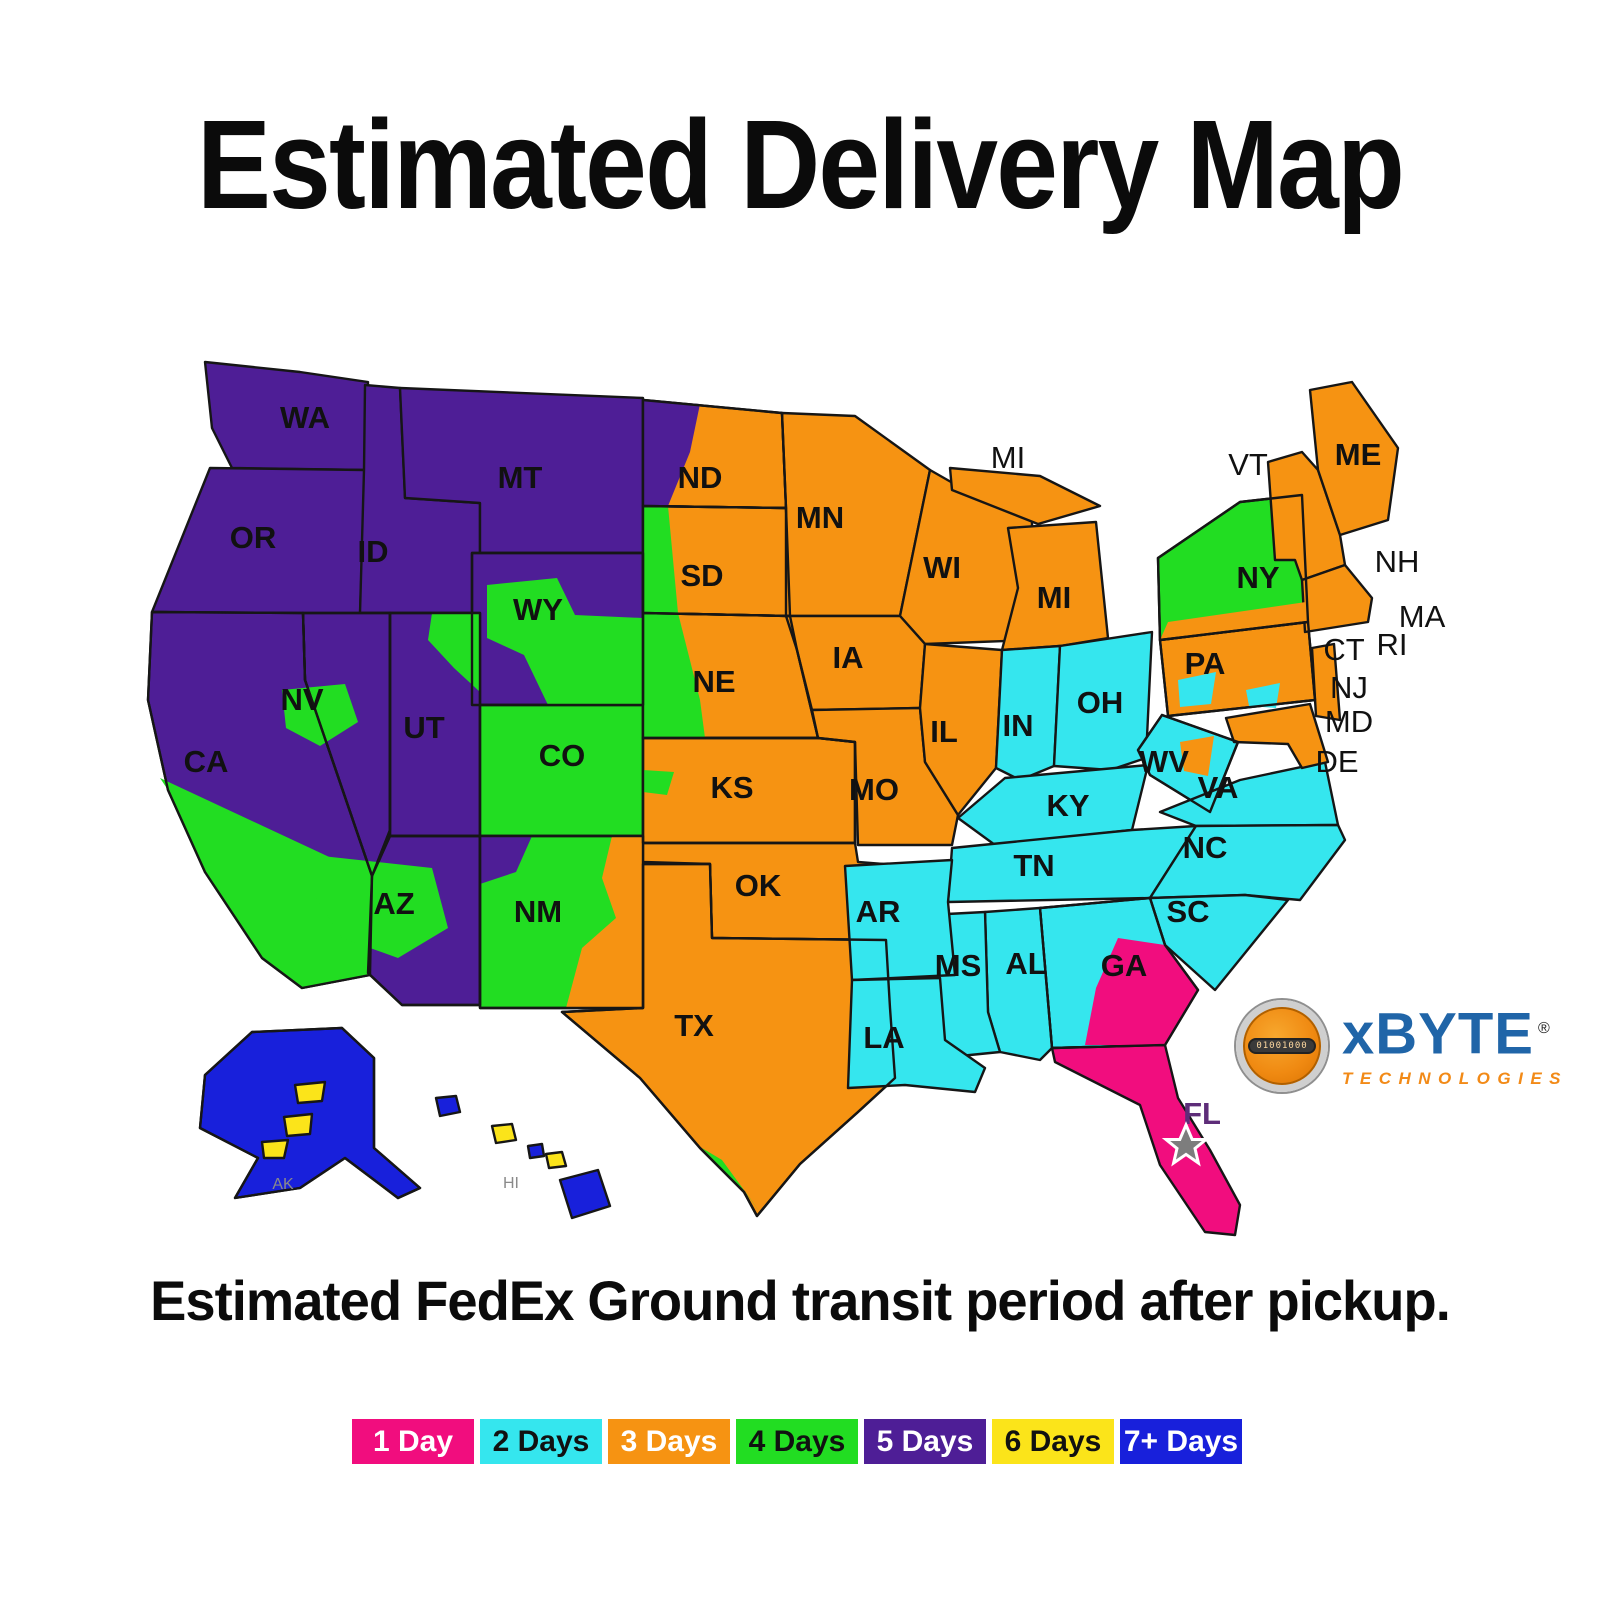 This screenshot has height=1600, width=1600. What do you see at coordinates (1008, 457) in the screenshot?
I see `map-label-mi-8: MI` at bounding box center [1008, 457].